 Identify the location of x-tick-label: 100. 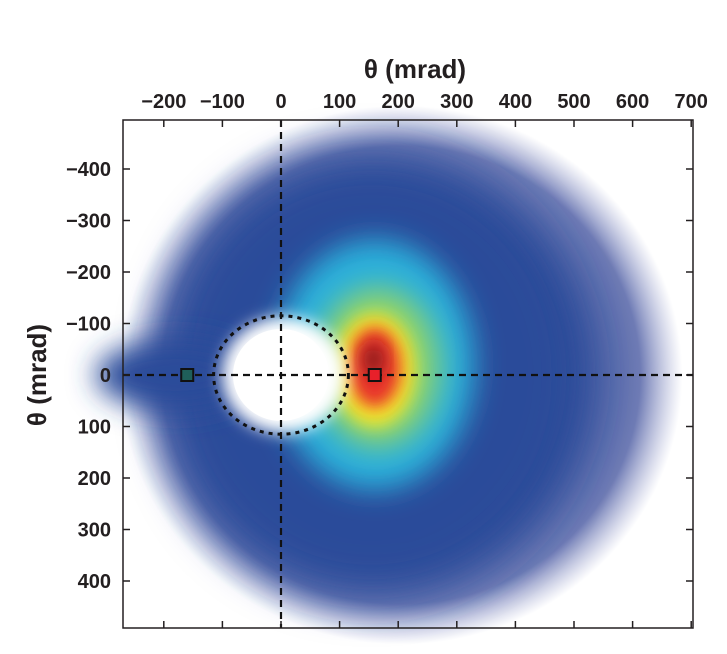
(339, 102).